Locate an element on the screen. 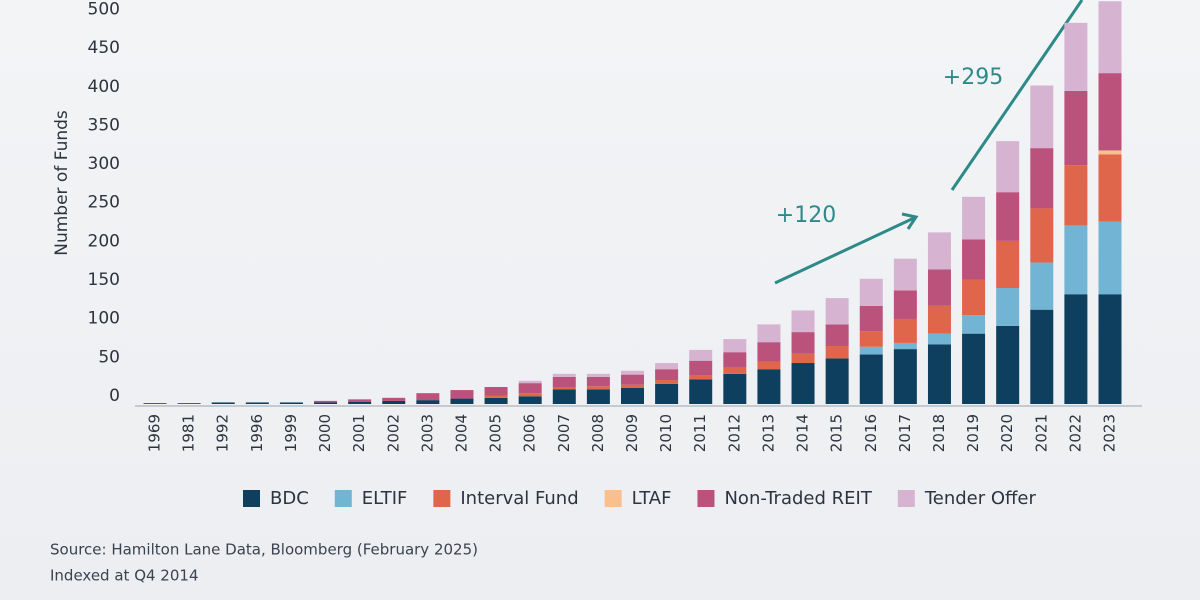 The image size is (1200, 600). x-tick-label: 2016 is located at coordinates (871, 433).